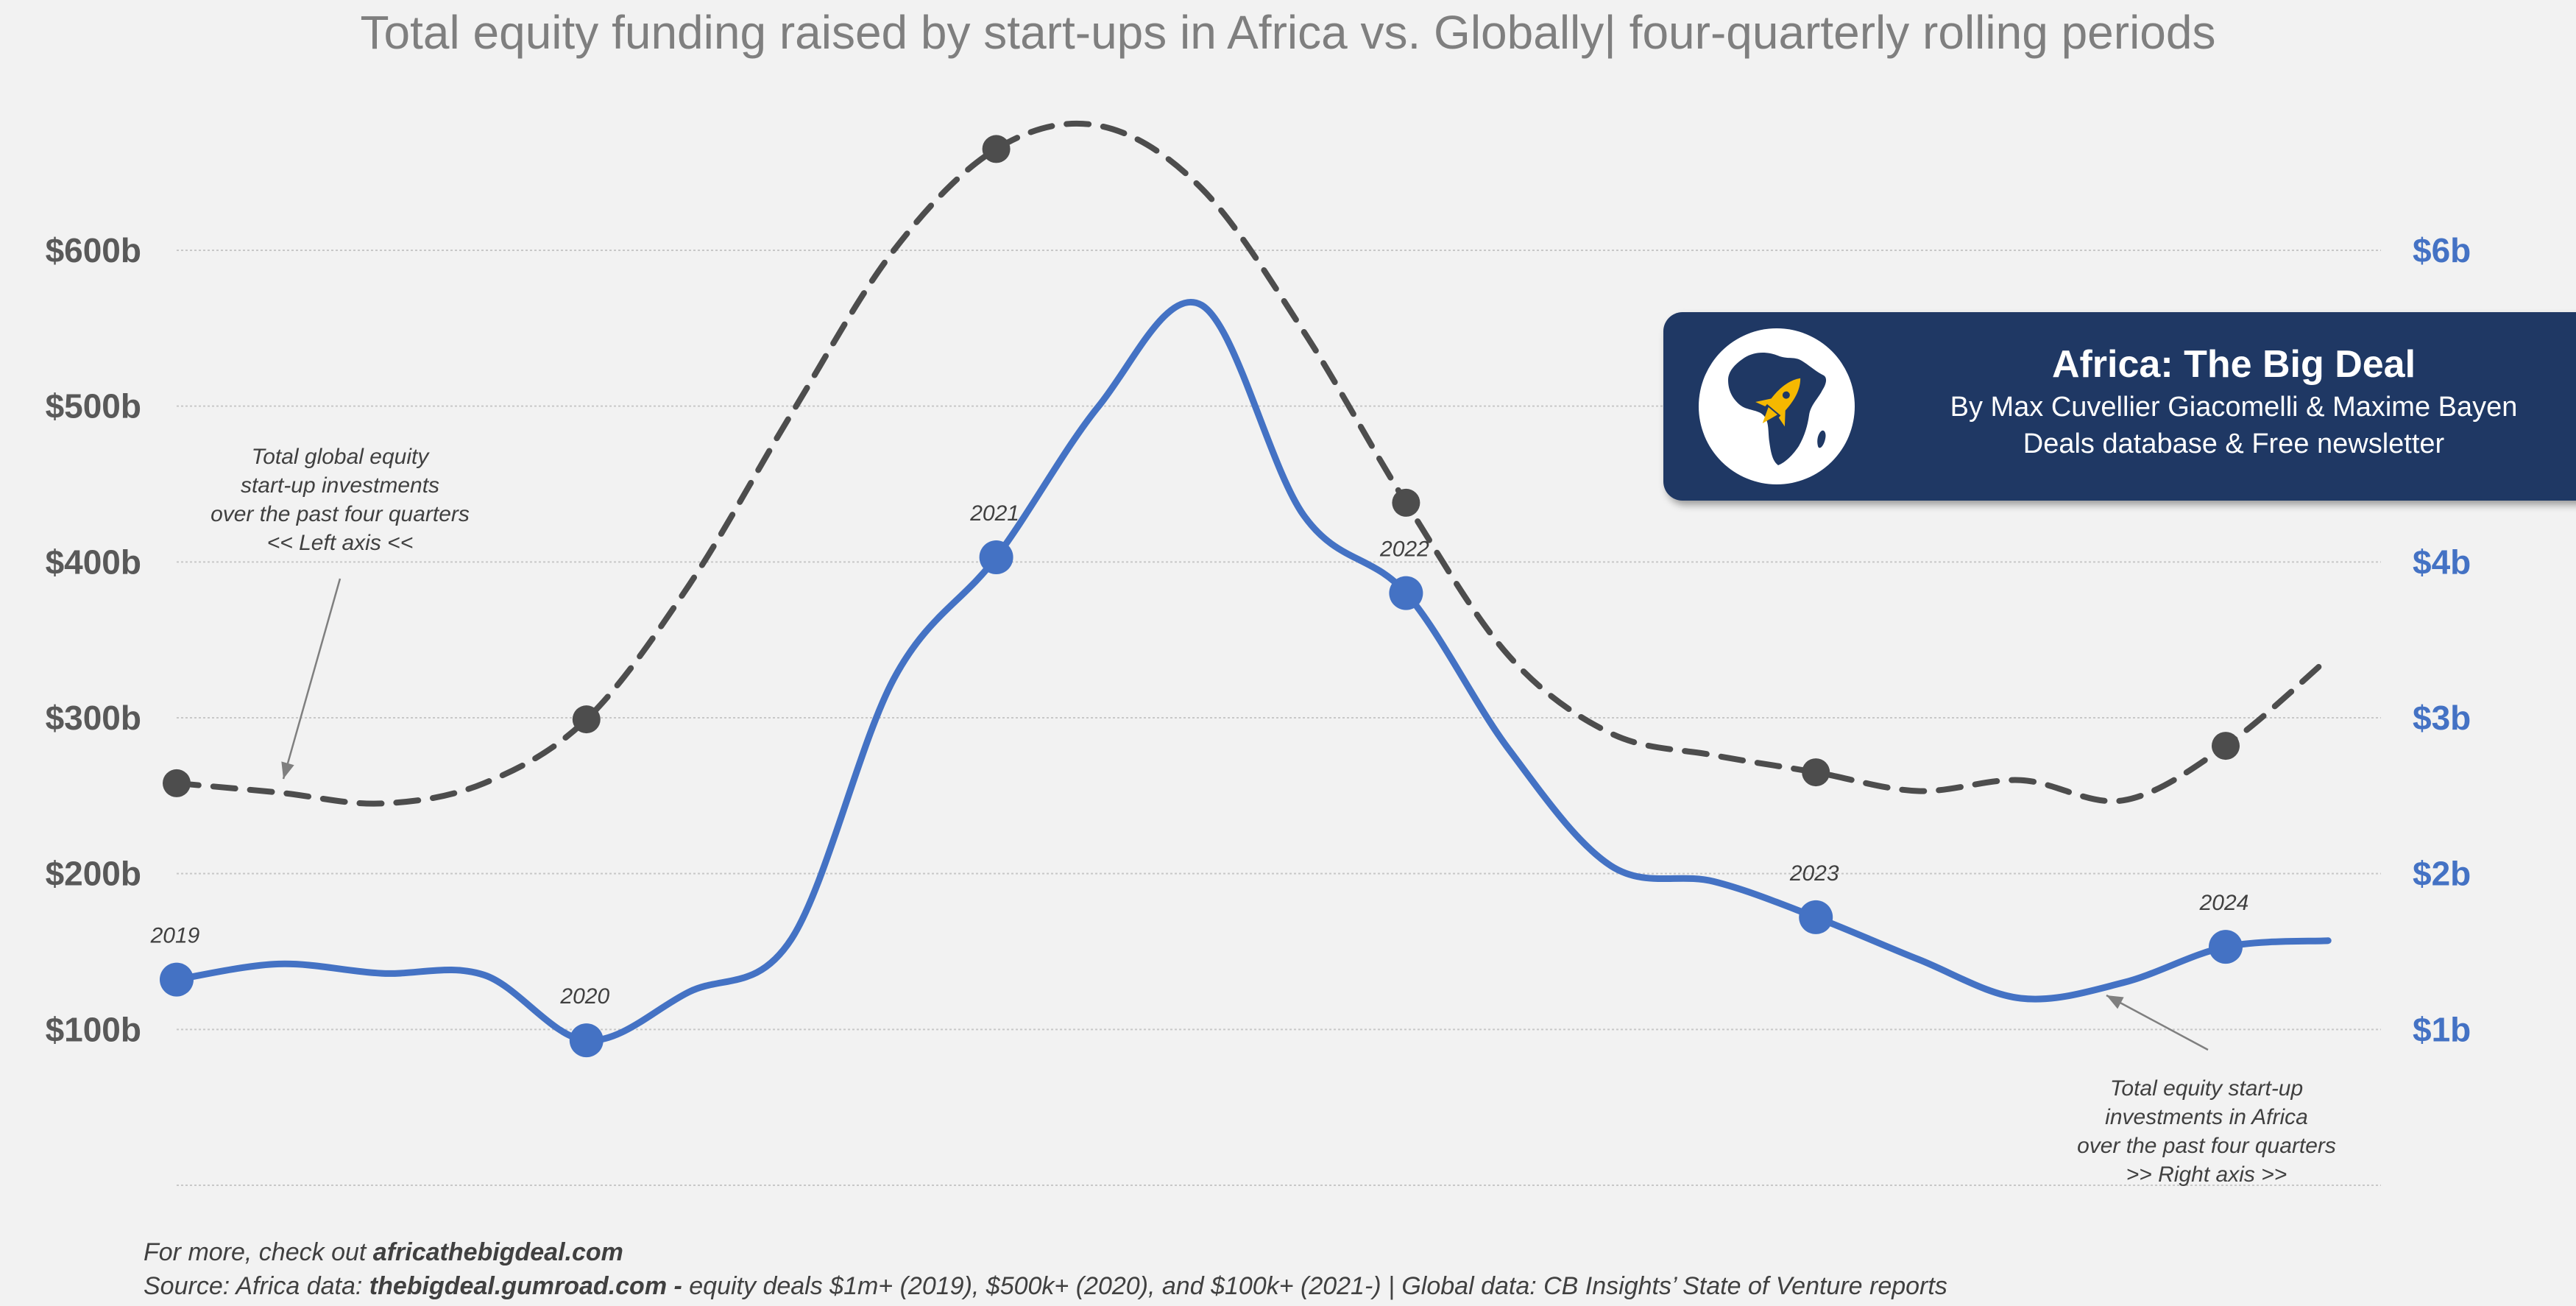 This screenshot has width=2576, height=1306. What do you see at coordinates (2442, 639) in the screenshot?
I see `right-axis: $1b $2b $3b $4b $6b` at bounding box center [2442, 639].